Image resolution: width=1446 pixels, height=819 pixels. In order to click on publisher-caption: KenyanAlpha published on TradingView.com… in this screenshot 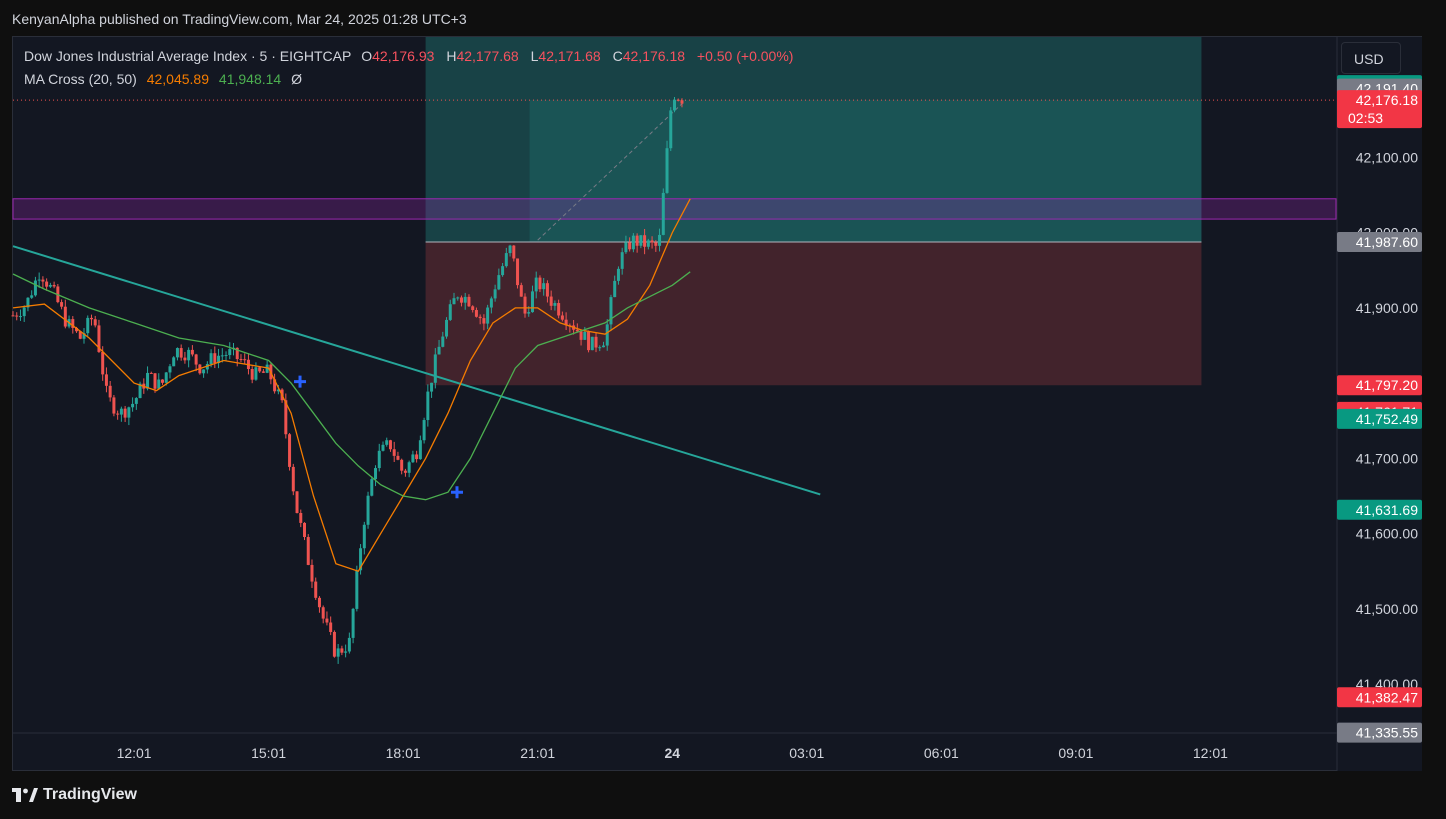, I will do `click(239, 19)`.